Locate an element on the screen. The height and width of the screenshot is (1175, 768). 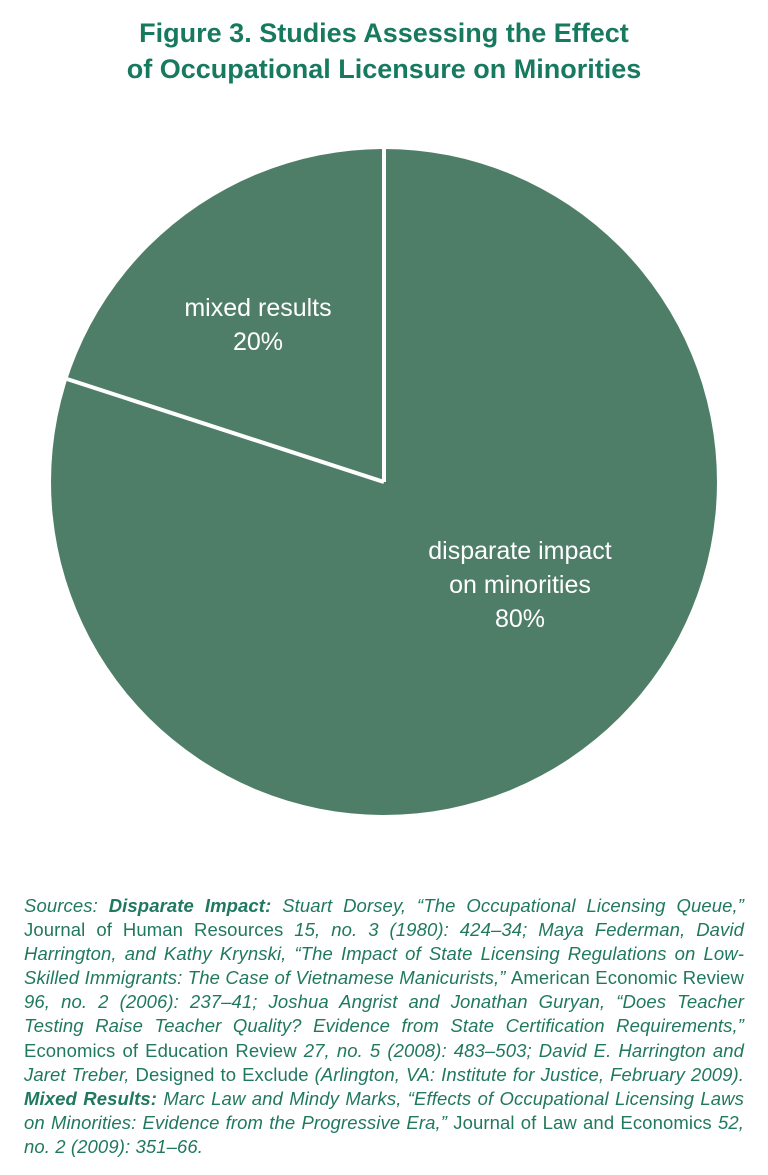
sources-segment: Mixed Results: is located at coordinates (94, 1098).